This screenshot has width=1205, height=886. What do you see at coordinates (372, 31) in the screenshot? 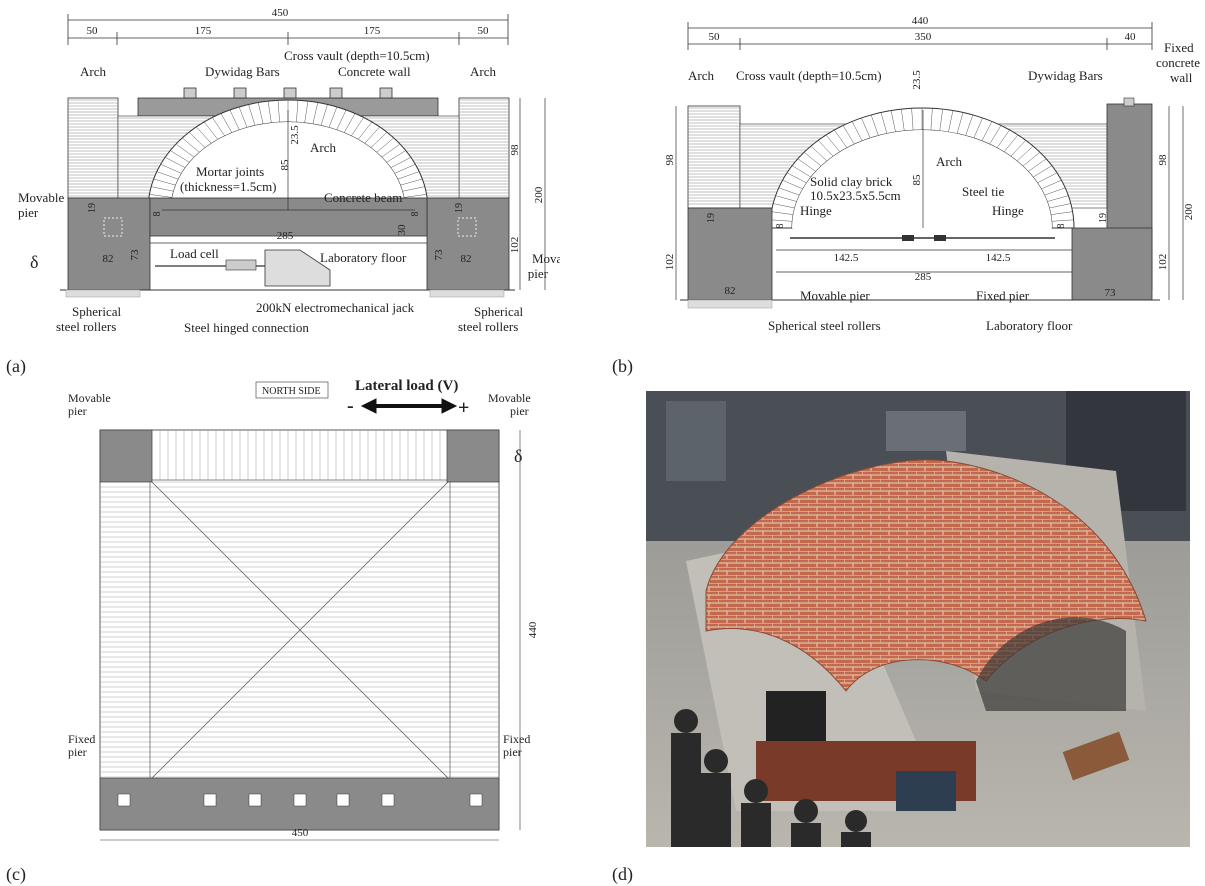
I see `a-dim-right-span: 175` at bounding box center [372, 31].